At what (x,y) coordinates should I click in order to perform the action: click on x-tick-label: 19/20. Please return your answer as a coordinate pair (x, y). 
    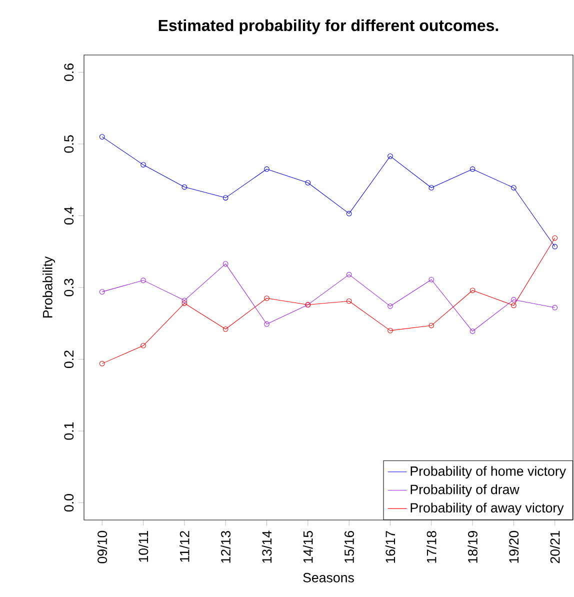
    Looking at the image, I should click on (513, 546).